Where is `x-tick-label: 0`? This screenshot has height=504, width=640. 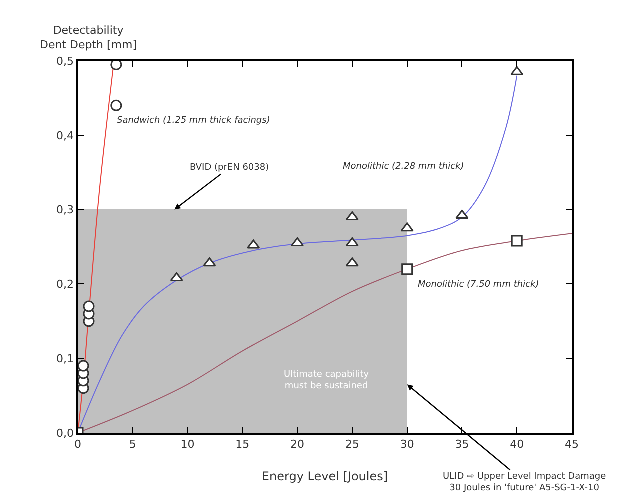 x-tick-label: 0 is located at coordinates (78, 444).